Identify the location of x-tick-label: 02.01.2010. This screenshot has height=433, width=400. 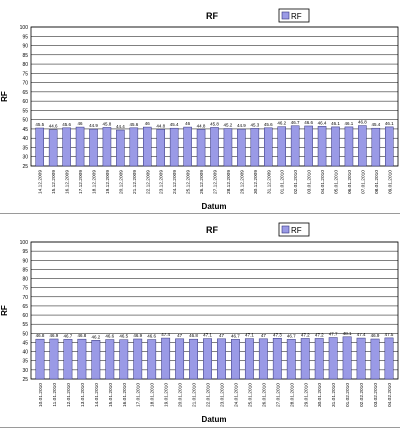
(296, 182).